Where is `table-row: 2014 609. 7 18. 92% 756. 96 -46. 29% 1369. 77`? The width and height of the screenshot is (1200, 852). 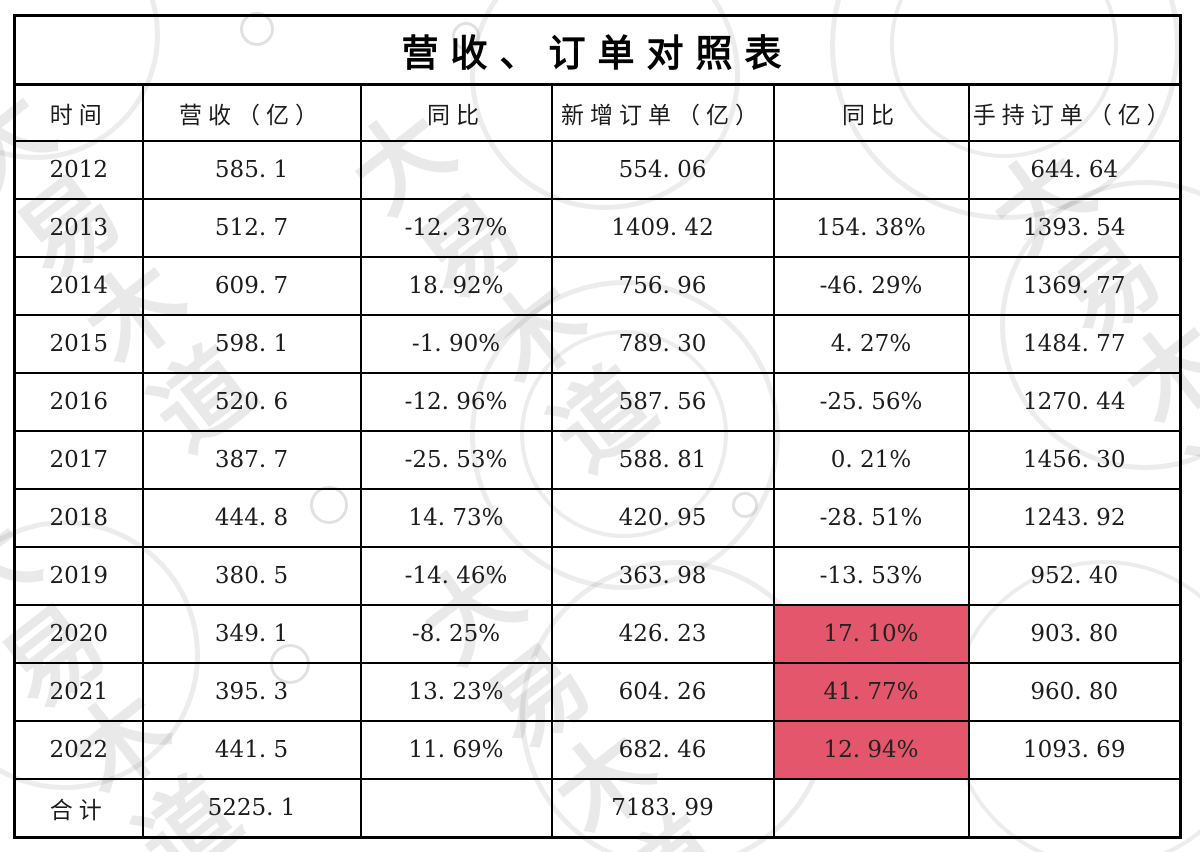 table-row: 2014 609. 7 18. 92% 756. 96 -46. 29% 1369. 77 is located at coordinates (597, 286).